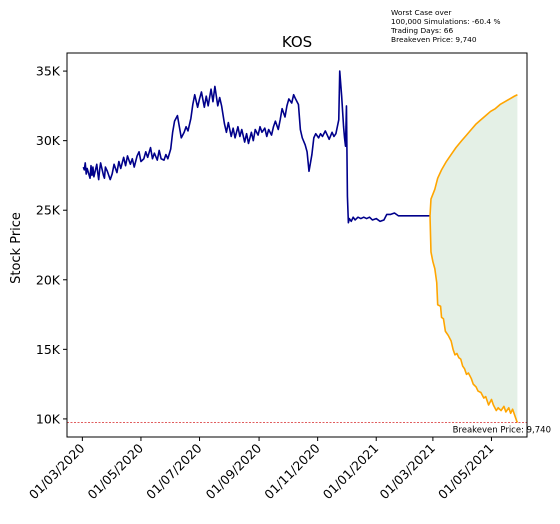 The height and width of the screenshot is (524, 560). What do you see at coordinates (116, 471) in the screenshot?
I see `x-tick-label: 01/05/2020` at bounding box center [116, 471].